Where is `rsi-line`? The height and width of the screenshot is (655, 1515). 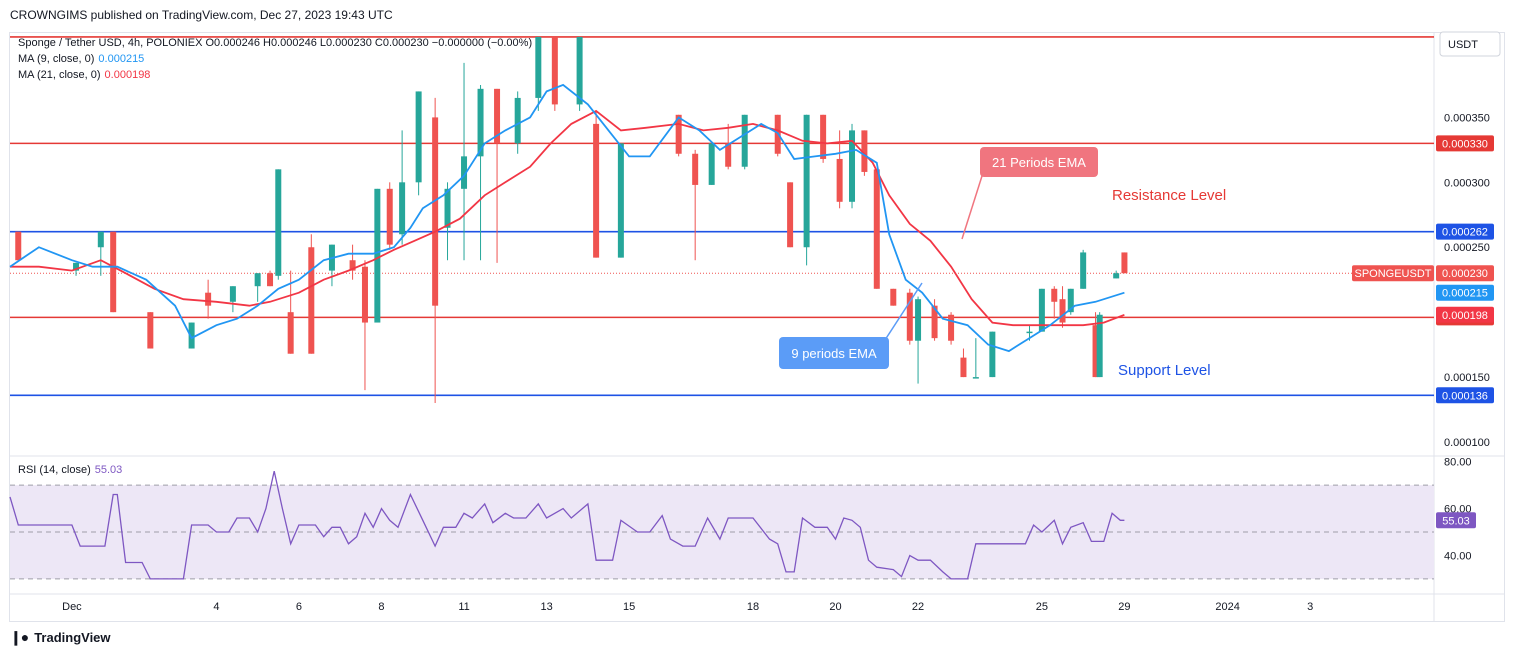
rsi-line is located at coordinates (567, 525).